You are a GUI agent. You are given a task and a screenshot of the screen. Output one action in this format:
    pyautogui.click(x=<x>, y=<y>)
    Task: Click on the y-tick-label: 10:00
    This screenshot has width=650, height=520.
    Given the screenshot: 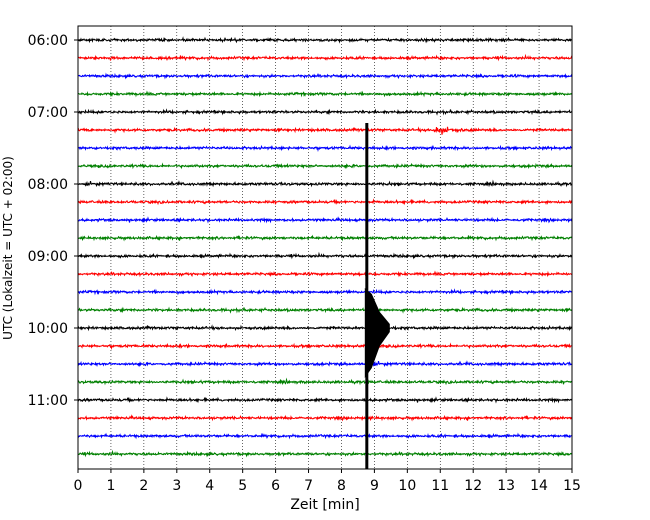 What is the action you would take?
    pyautogui.click(x=48, y=329)
    